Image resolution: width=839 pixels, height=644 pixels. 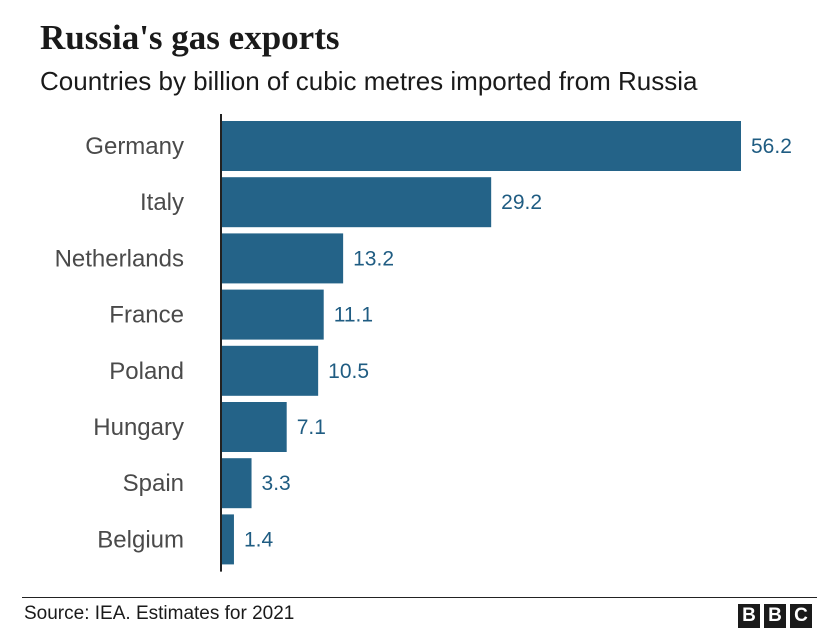 What do you see at coordinates (236, 483) in the screenshot?
I see `bar-spain` at bounding box center [236, 483].